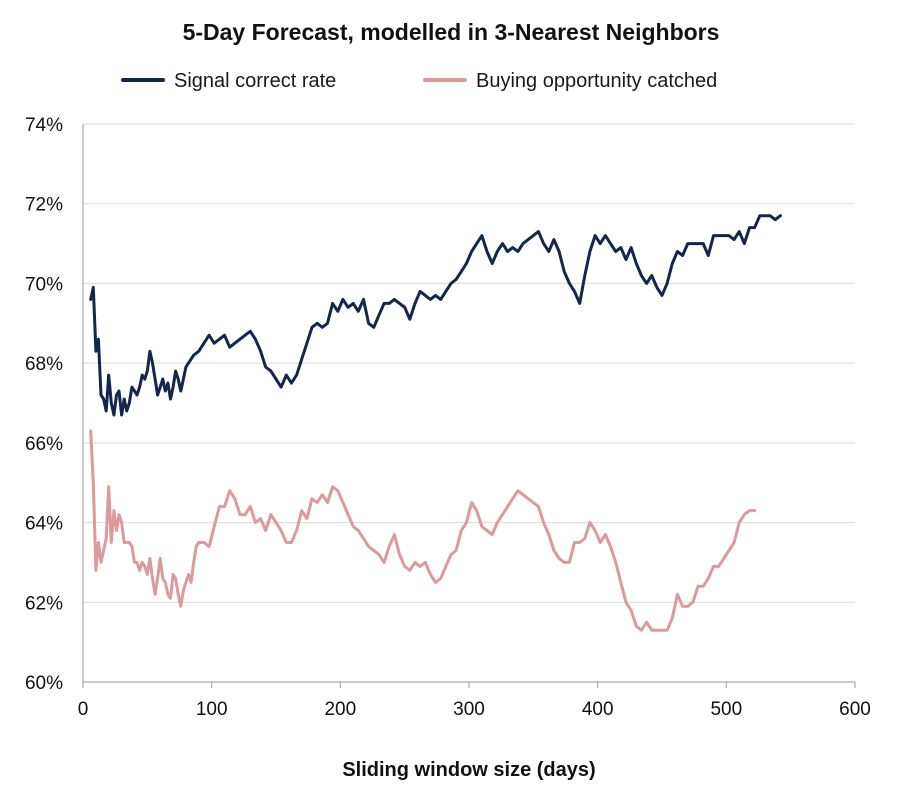 Image resolution: width=902 pixels, height=808 pixels. I want to click on x-axis-title: Sliding window size (days), so click(468, 770).